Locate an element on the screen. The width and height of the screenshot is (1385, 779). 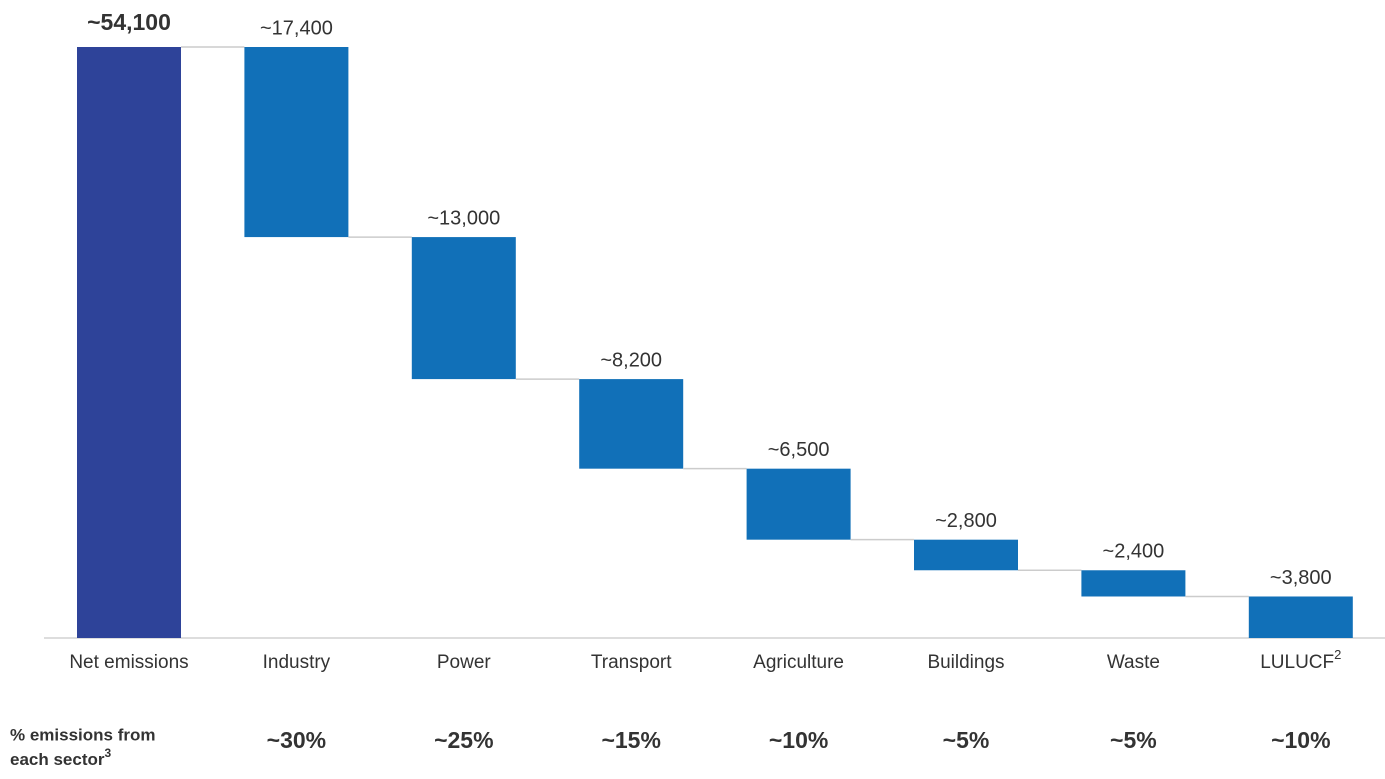
value-label: ~3,800 is located at coordinates (1301, 578).